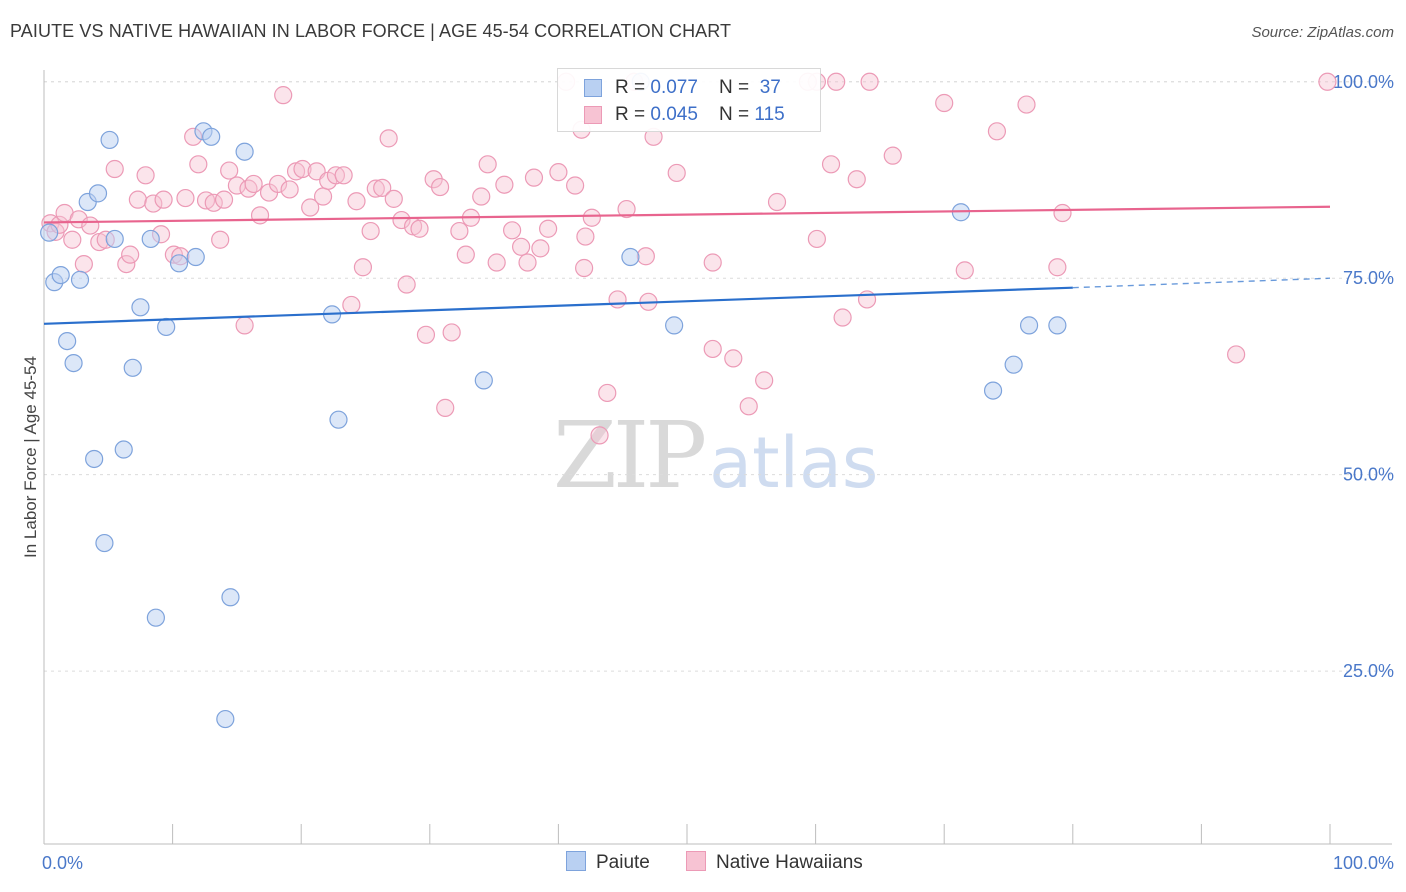 This screenshot has width=1406, height=892. What do you see at coordinates (623, 862) in the screenshot?
I see `paiute-legend-label: Paiute` at bounding box center [623, 862].